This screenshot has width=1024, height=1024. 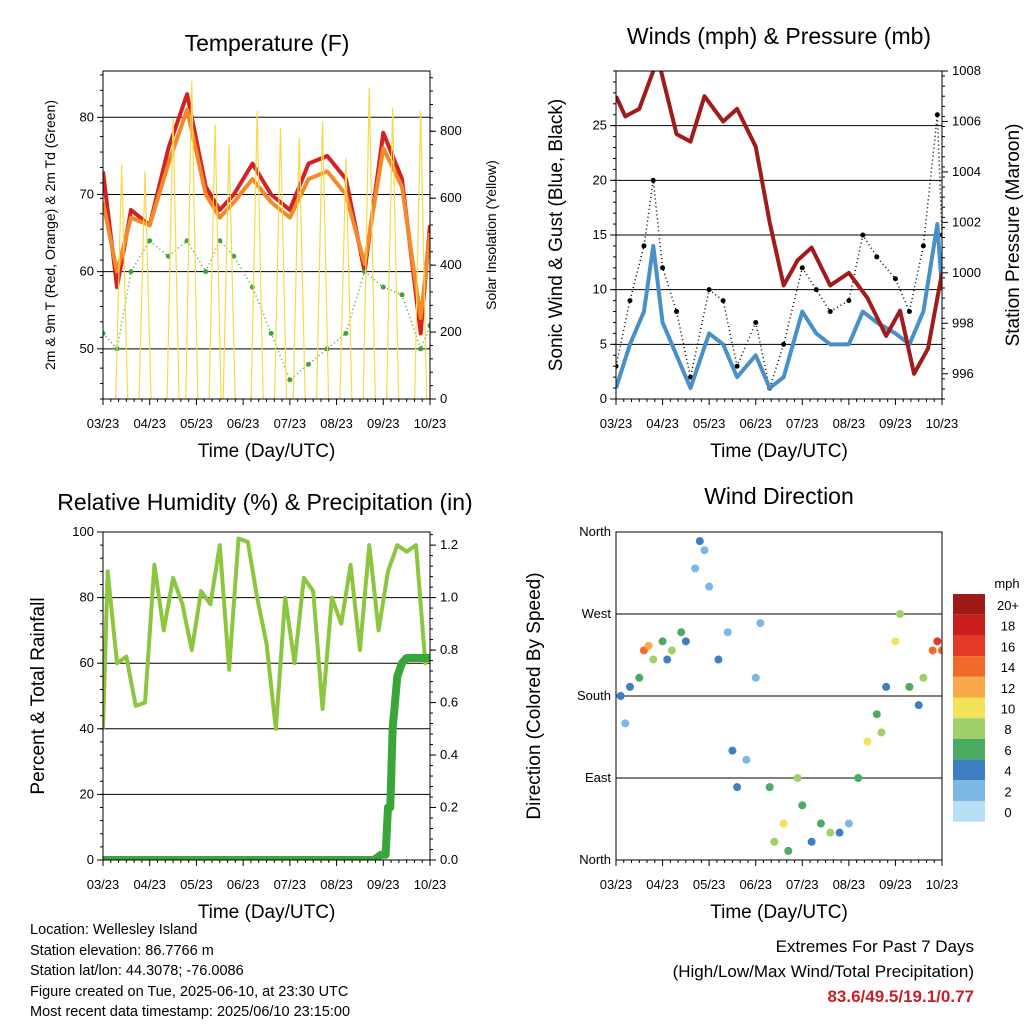 What do you see at coordinates (90, 859) in the screenshot?
I see `y-tick-label: 0` at bounding box center [90, 859].